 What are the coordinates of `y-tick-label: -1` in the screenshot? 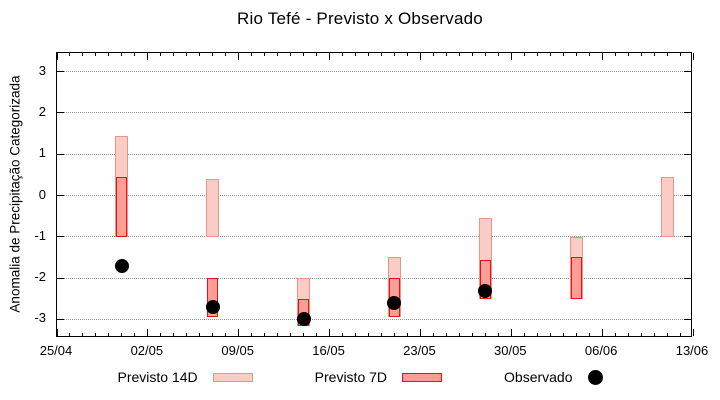 It's located at (40, 235).